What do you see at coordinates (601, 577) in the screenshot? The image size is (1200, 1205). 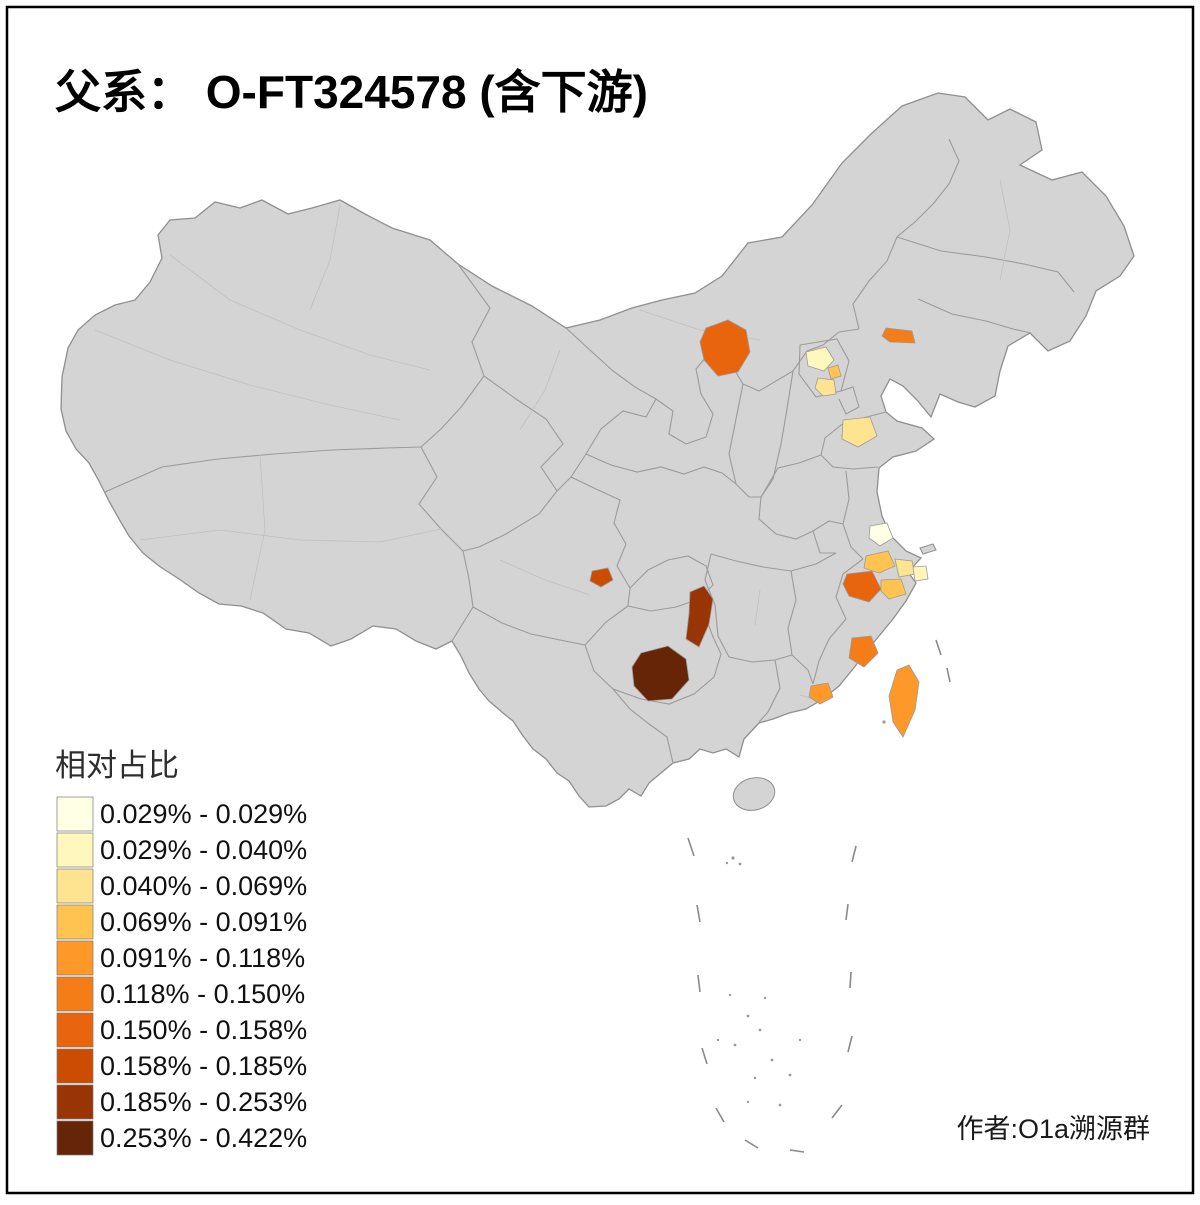 I see `colored-region-chongqing-west` at bounding box center [601, 577].